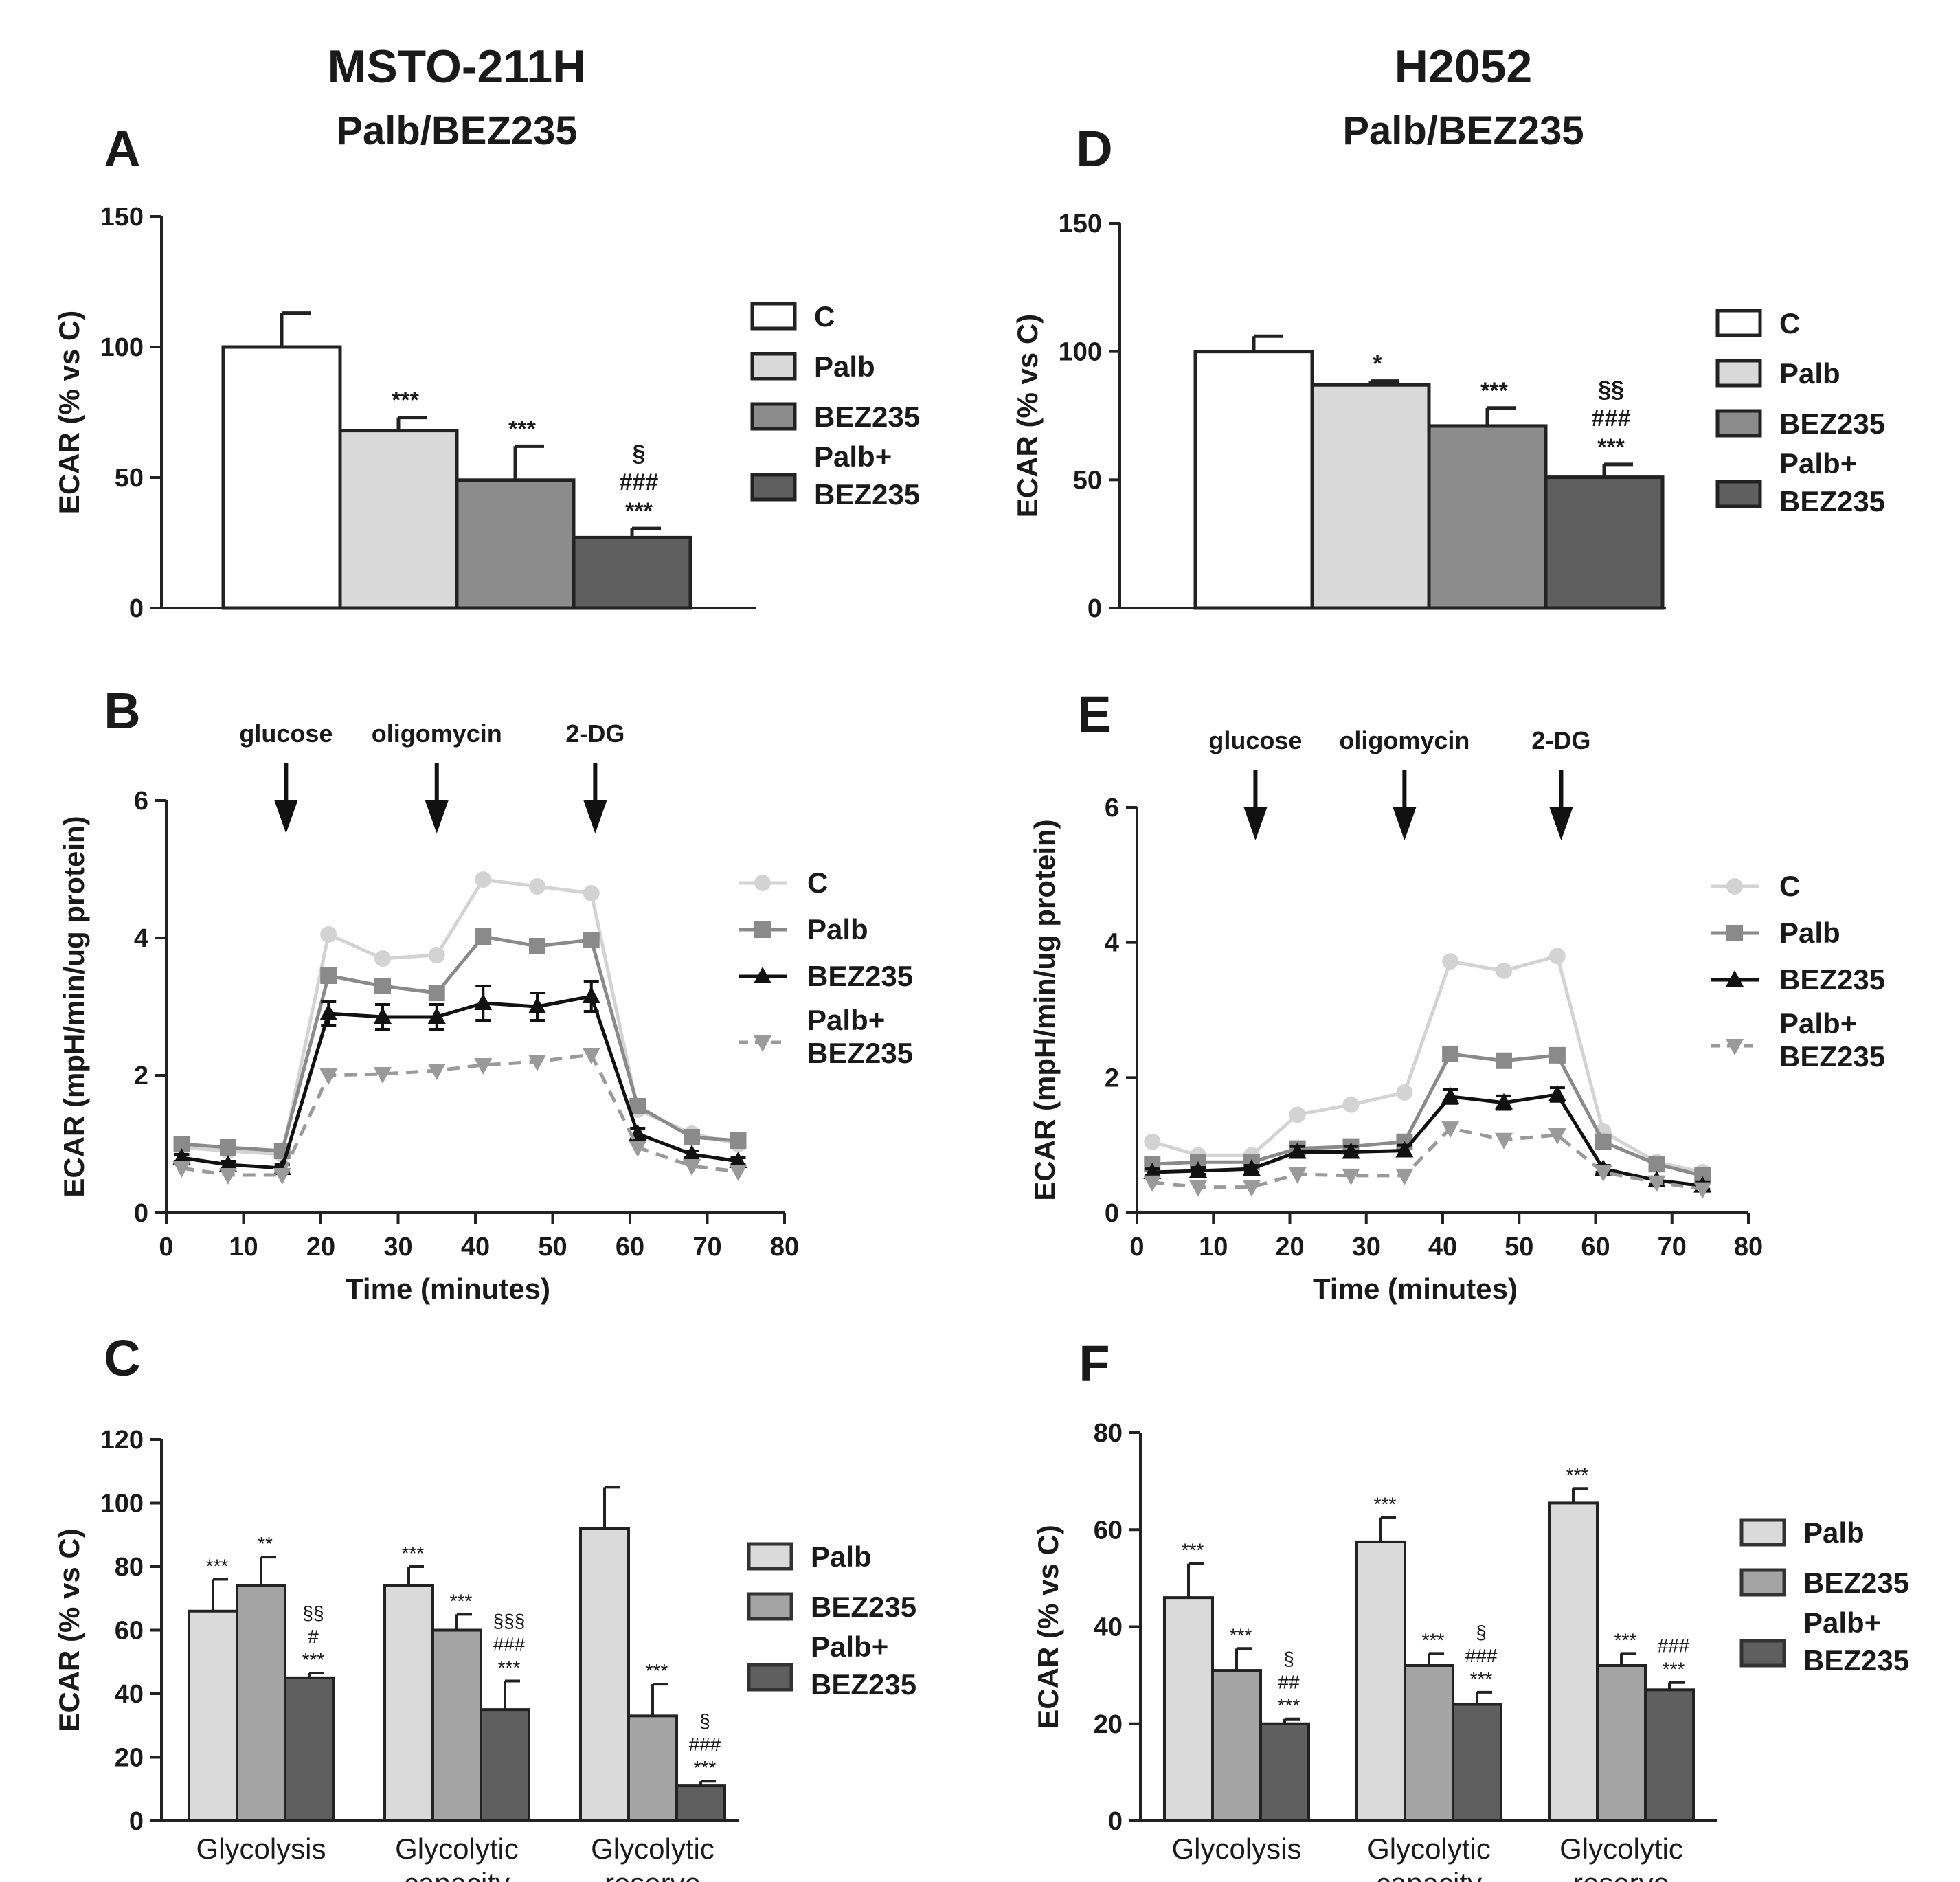 Image resolution: width=1960 pixels, height=1882 pixels. I want to click on x-category-label: Glycolysis, so click(261, 1849).